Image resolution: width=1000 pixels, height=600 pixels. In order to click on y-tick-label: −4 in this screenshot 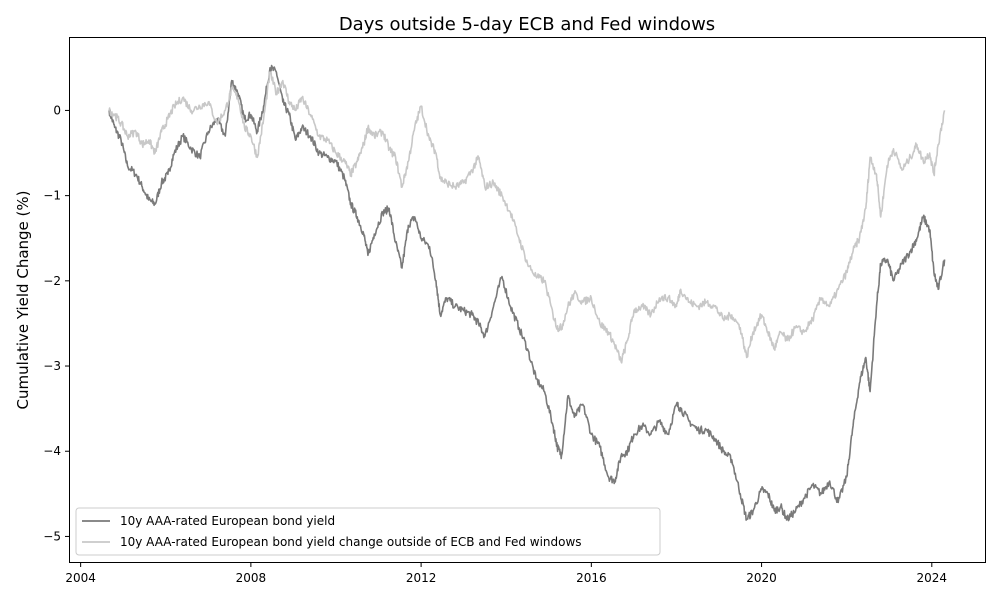, I will do `click(52, 451)`.